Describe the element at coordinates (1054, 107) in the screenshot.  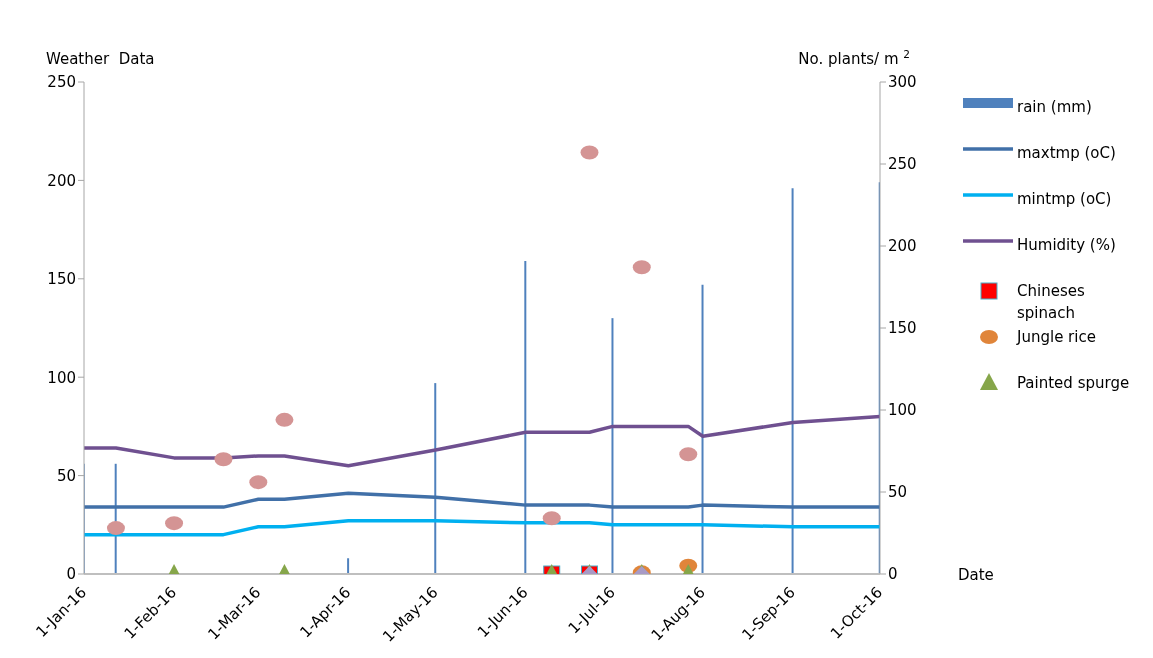
I see `legend-label: rain (mm)` at that location.